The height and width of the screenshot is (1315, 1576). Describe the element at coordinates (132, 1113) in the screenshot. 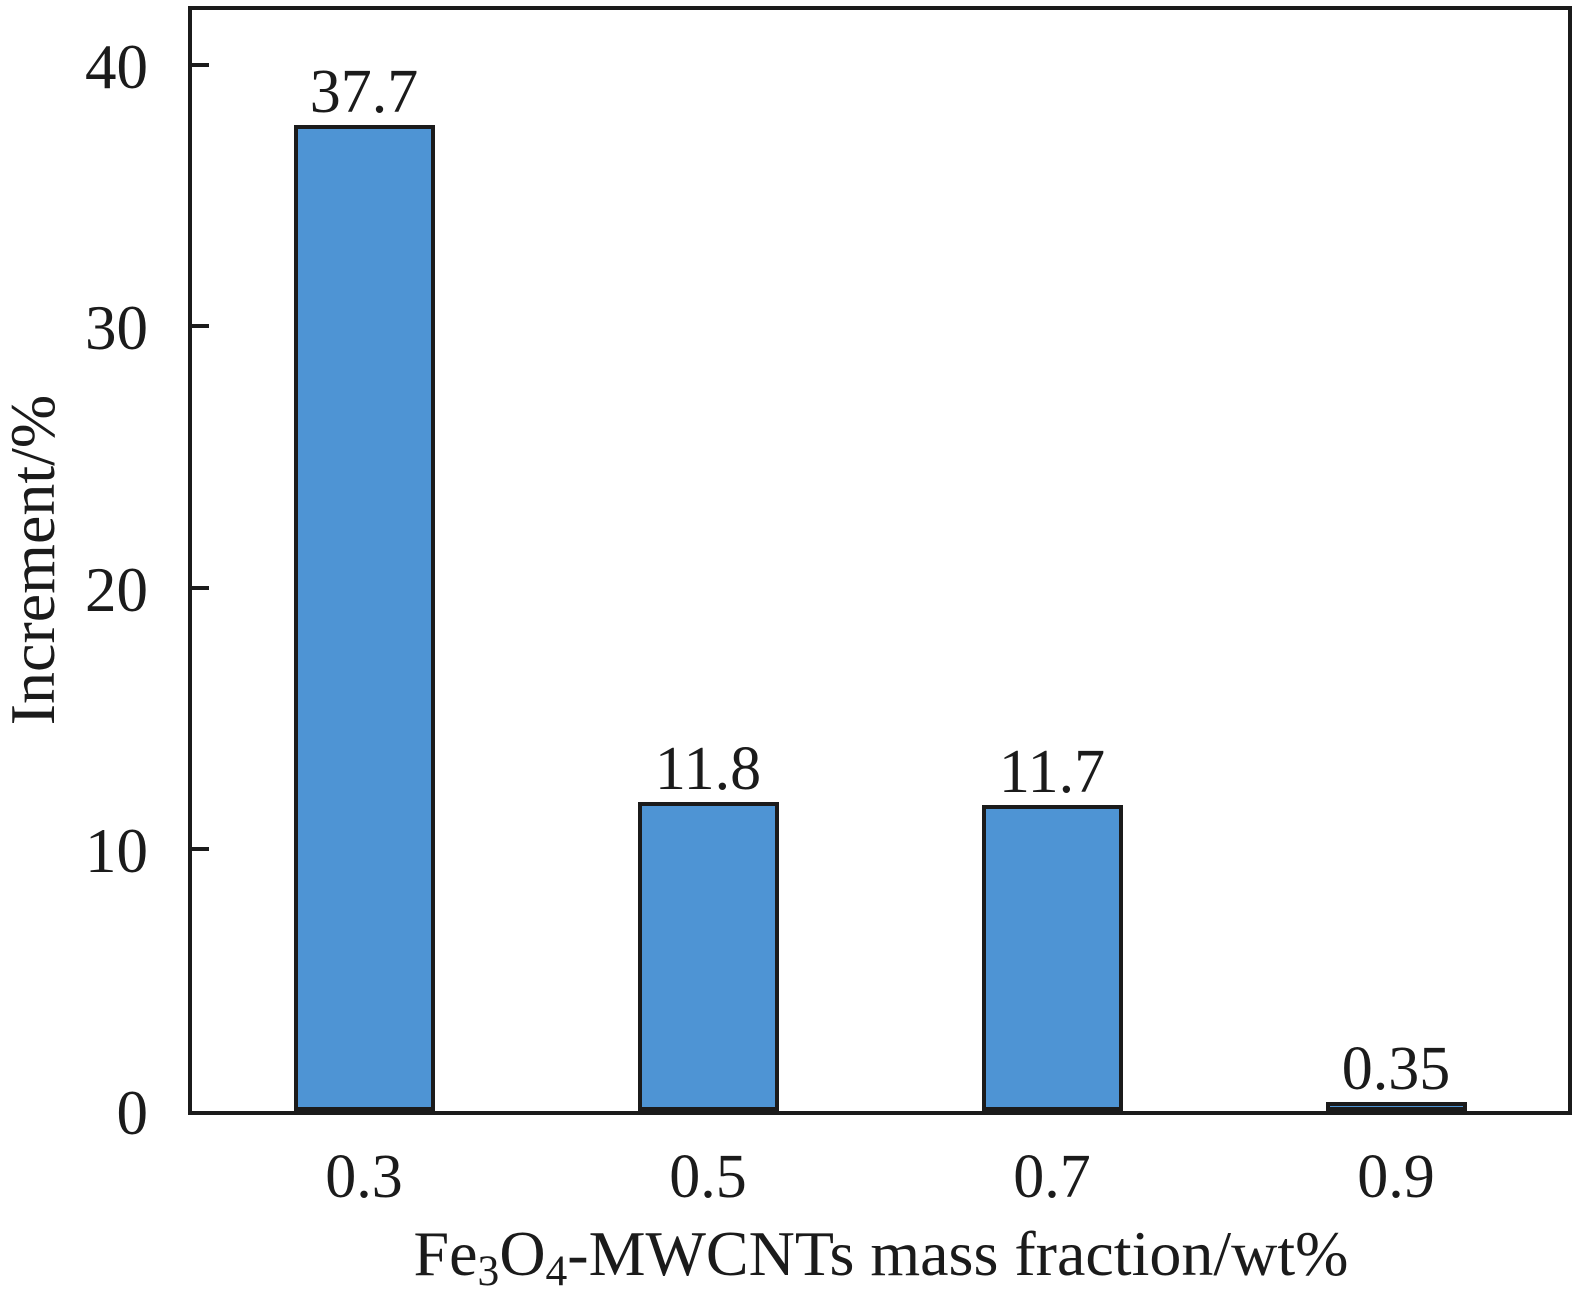

I see `y-tick-label: 0` at that location.